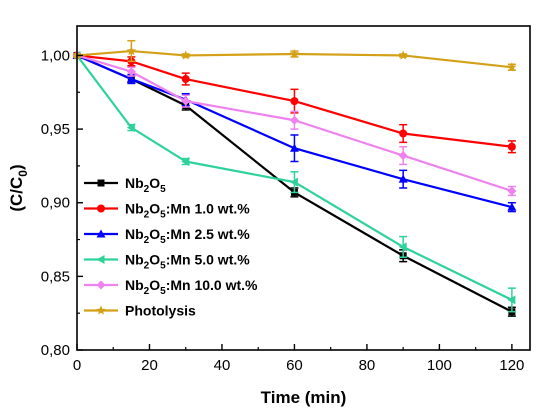 The image size is (550, 413). I want to click on y-tick-label: 0,90, so click(55, 203).